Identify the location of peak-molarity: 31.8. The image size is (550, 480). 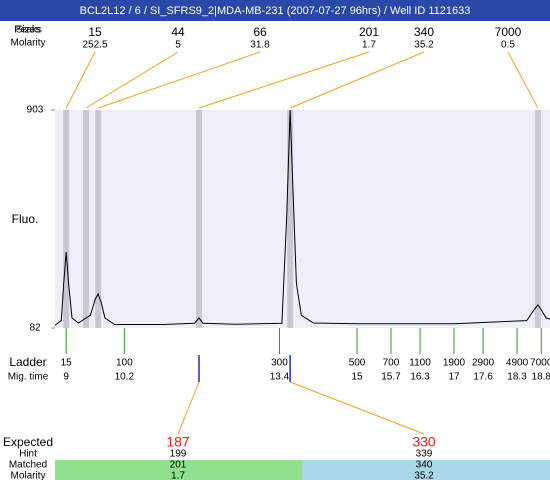
(260, 45).